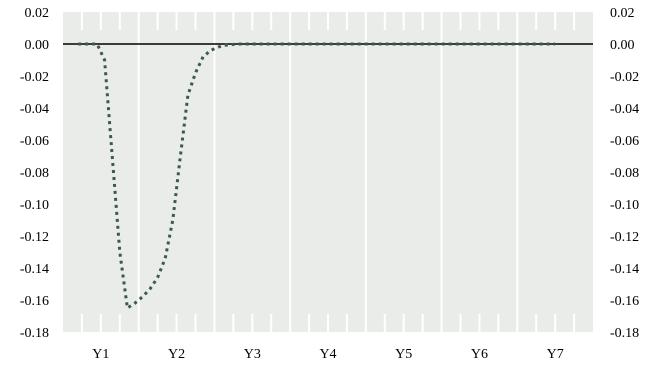 This screenshot has height=366, width=650. I want to click on y-tick-label-left: 0.00, so click(37, 45).